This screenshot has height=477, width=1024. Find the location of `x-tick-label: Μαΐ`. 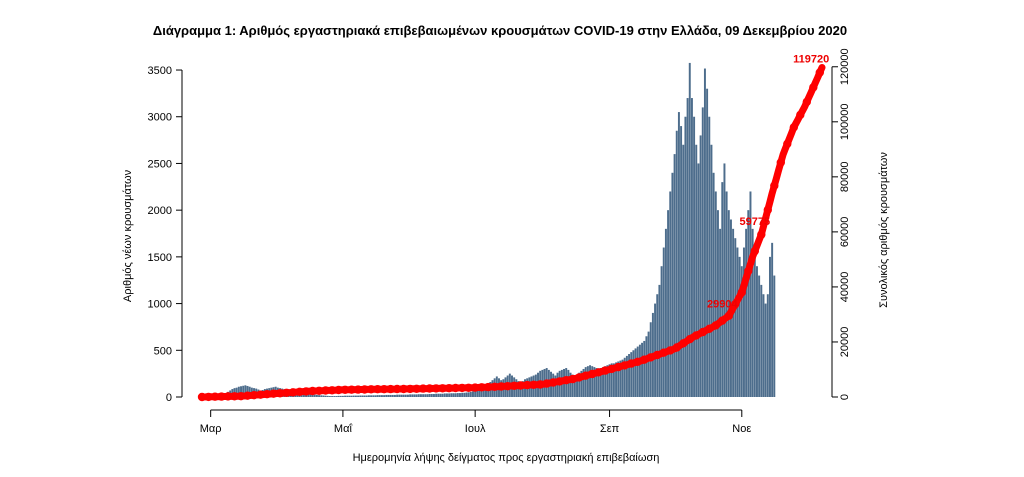

x-tick-label: Μαΐ is located at coordinates (343, 429).